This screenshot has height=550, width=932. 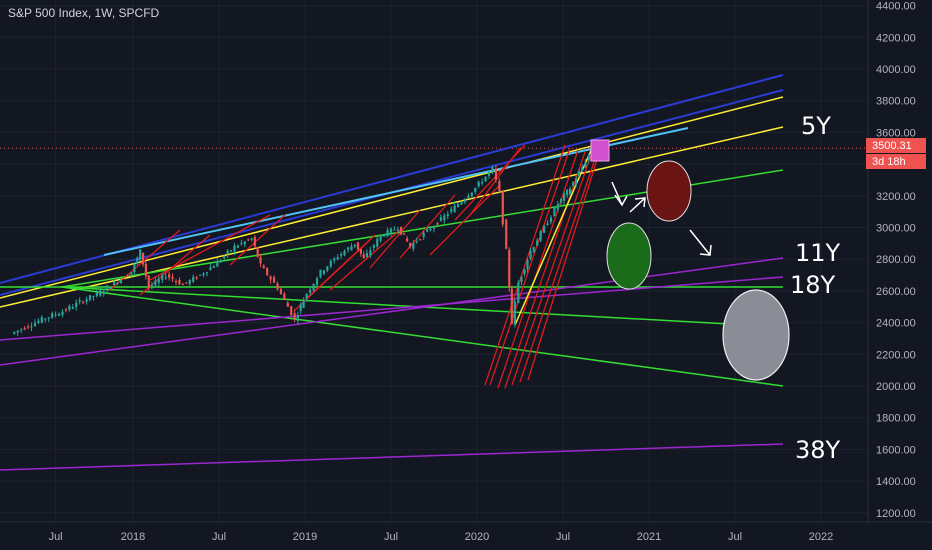 I want to click on y-tick-label: 1200.00, so click(x=896, y=514).